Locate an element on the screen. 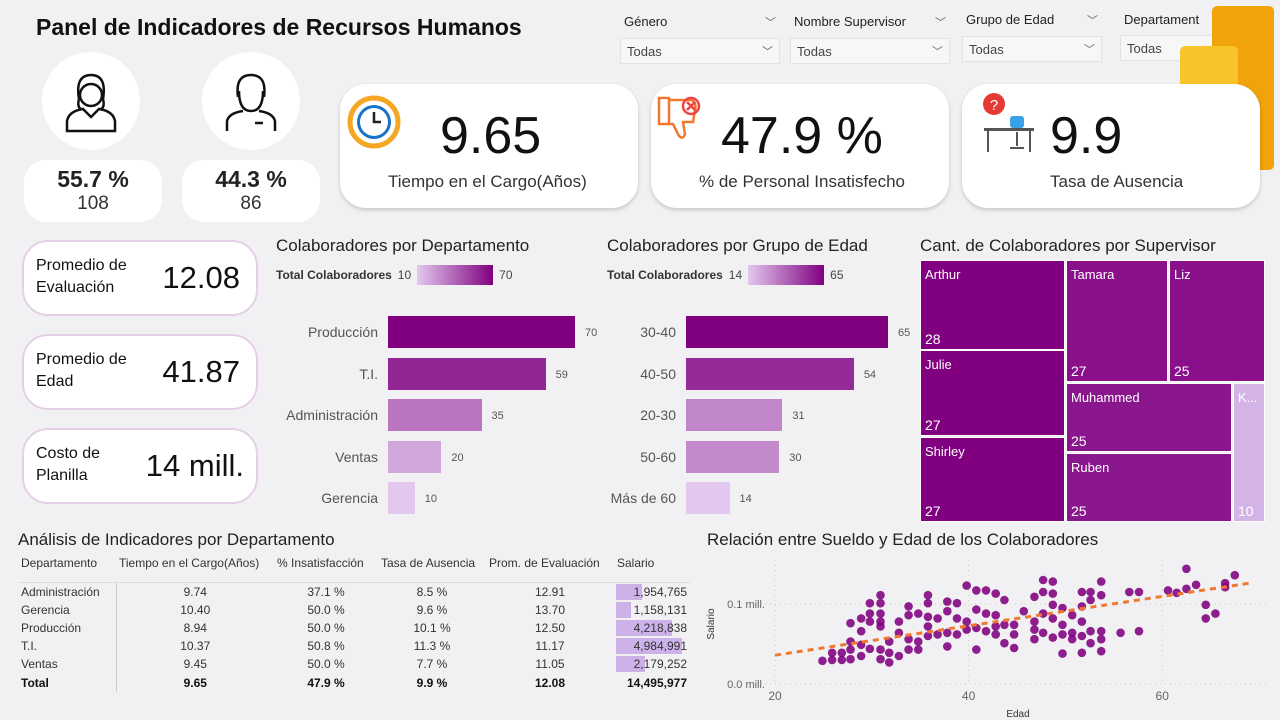 The width and height of the screenshot is (1280, 720). column-header: Departamento is located at coordinates (67, 569).